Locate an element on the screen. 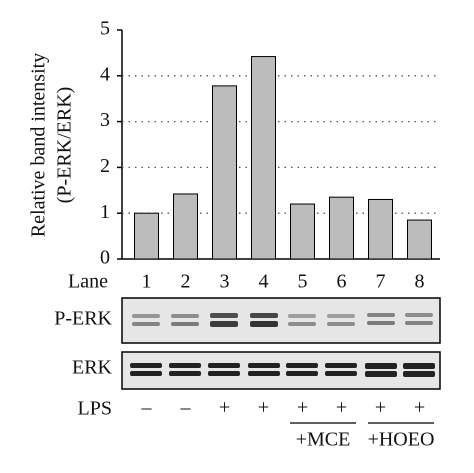  group-label: +HOEO is located at coordinates (401, 440).